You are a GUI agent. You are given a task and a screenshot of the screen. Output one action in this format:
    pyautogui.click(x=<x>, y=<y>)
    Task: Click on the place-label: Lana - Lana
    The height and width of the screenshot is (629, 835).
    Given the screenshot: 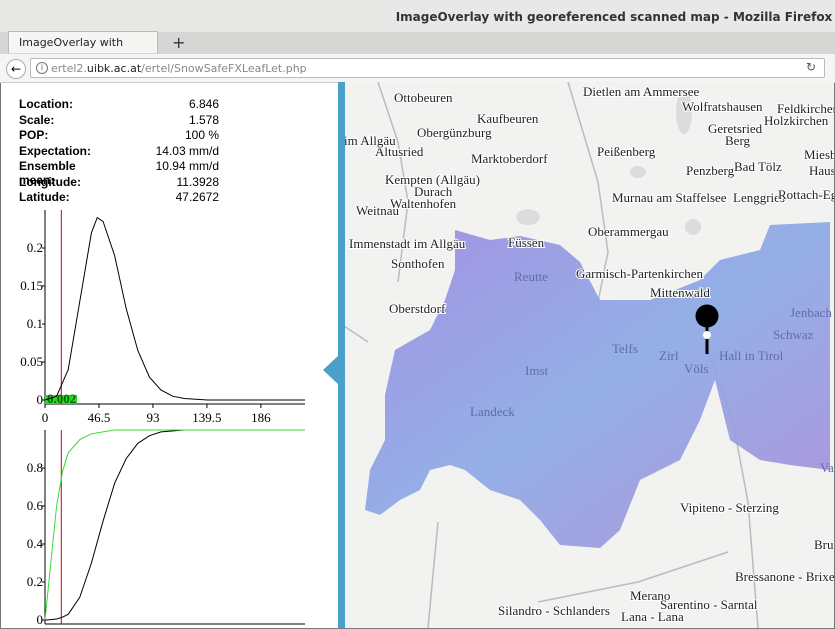 What is the action you would take?
    pyautogui.click(x=652, y=616)
    